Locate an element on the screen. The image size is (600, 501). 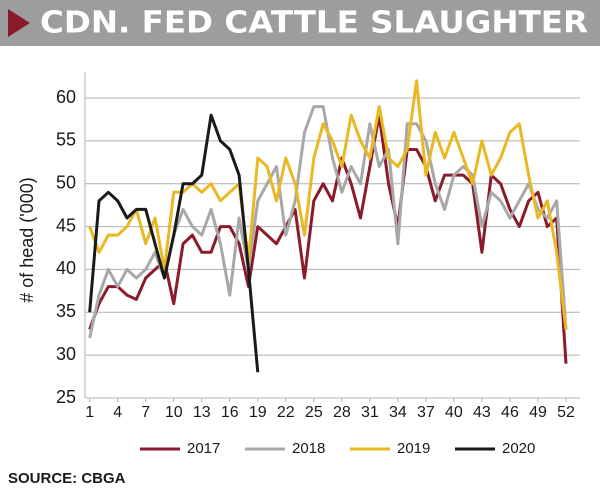
x-tick-label: 1 is located at coordinates (89, 412).